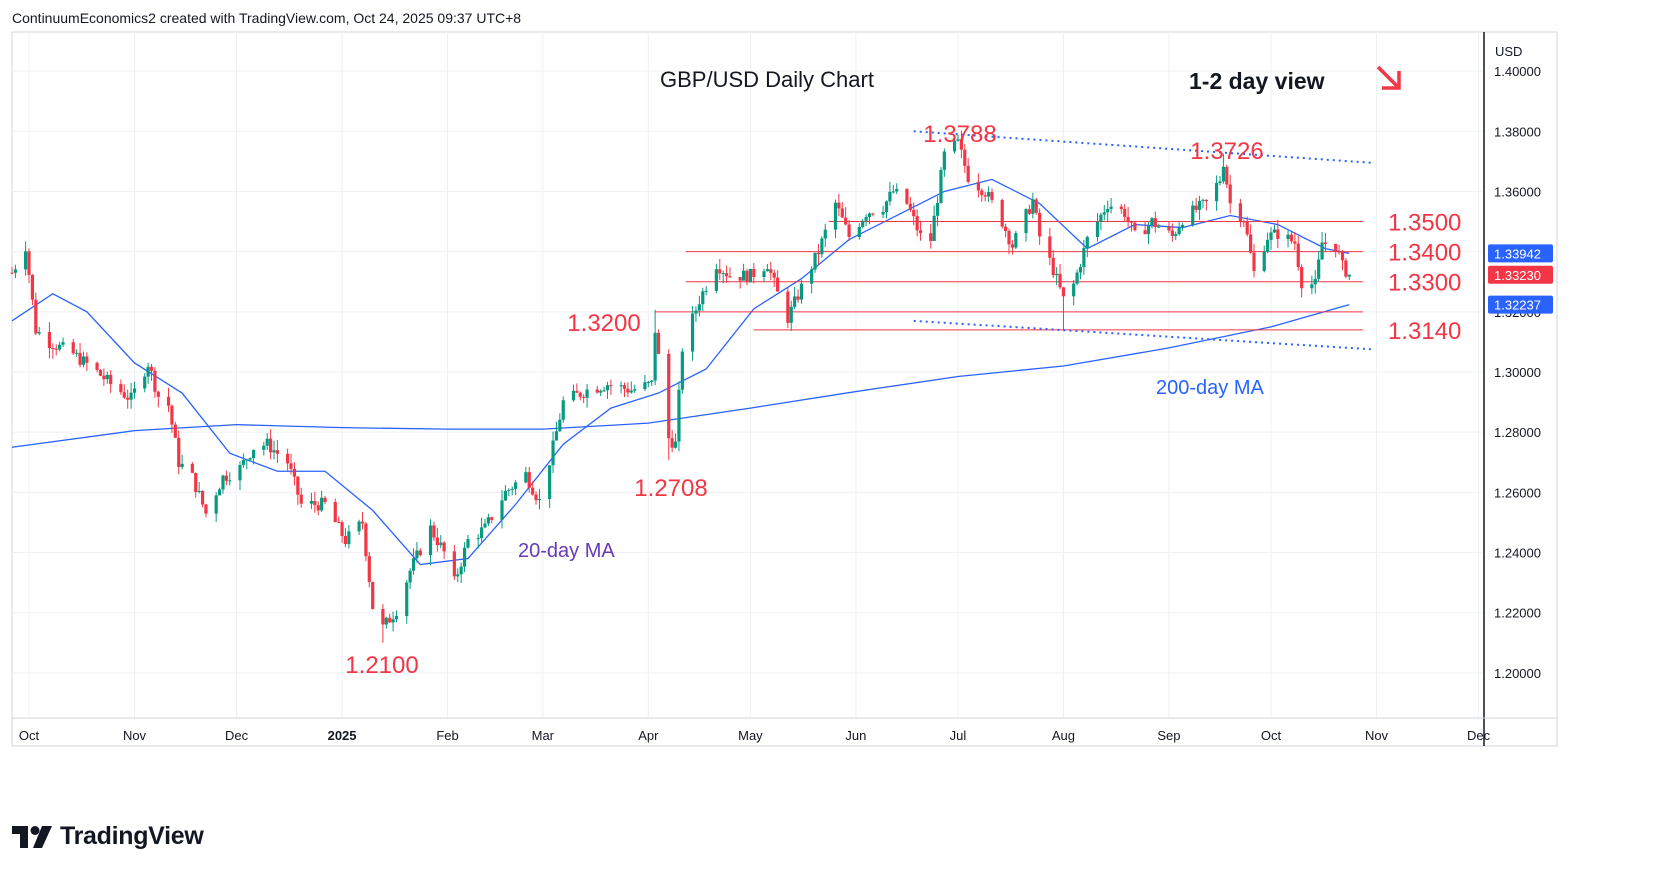 This screenshot has width=1667, height=874. I want to click on level-label: 1.3300, so click(1424, 283).